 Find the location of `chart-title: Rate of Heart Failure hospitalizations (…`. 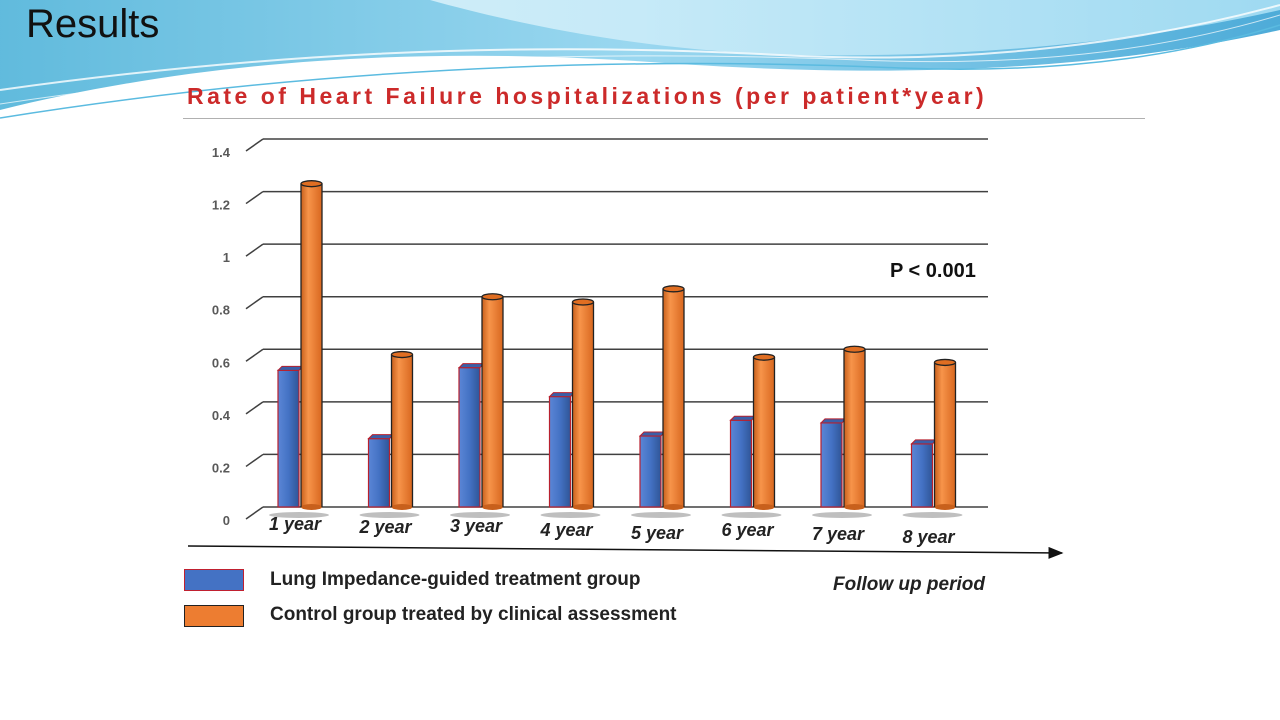

chart-title: Rate of Heart Failure hospitalizations (… is located at coordinates (587, 96).